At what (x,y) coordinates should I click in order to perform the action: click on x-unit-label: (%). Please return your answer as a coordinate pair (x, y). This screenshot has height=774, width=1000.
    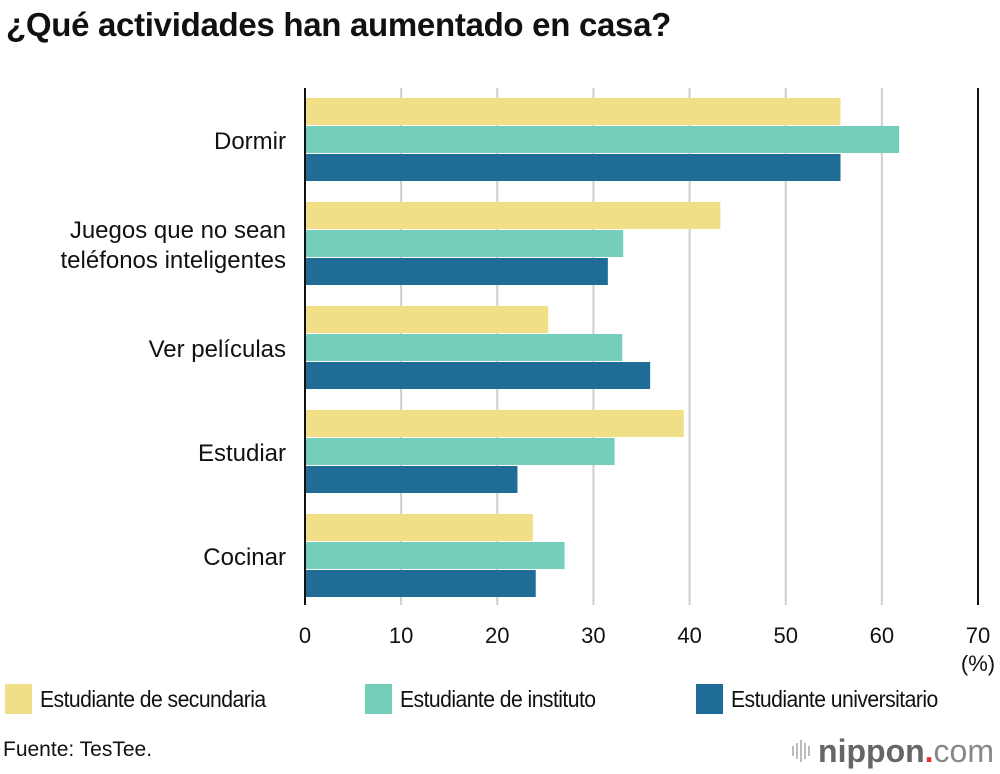
    Looking at the image, I should click on (978, 663).